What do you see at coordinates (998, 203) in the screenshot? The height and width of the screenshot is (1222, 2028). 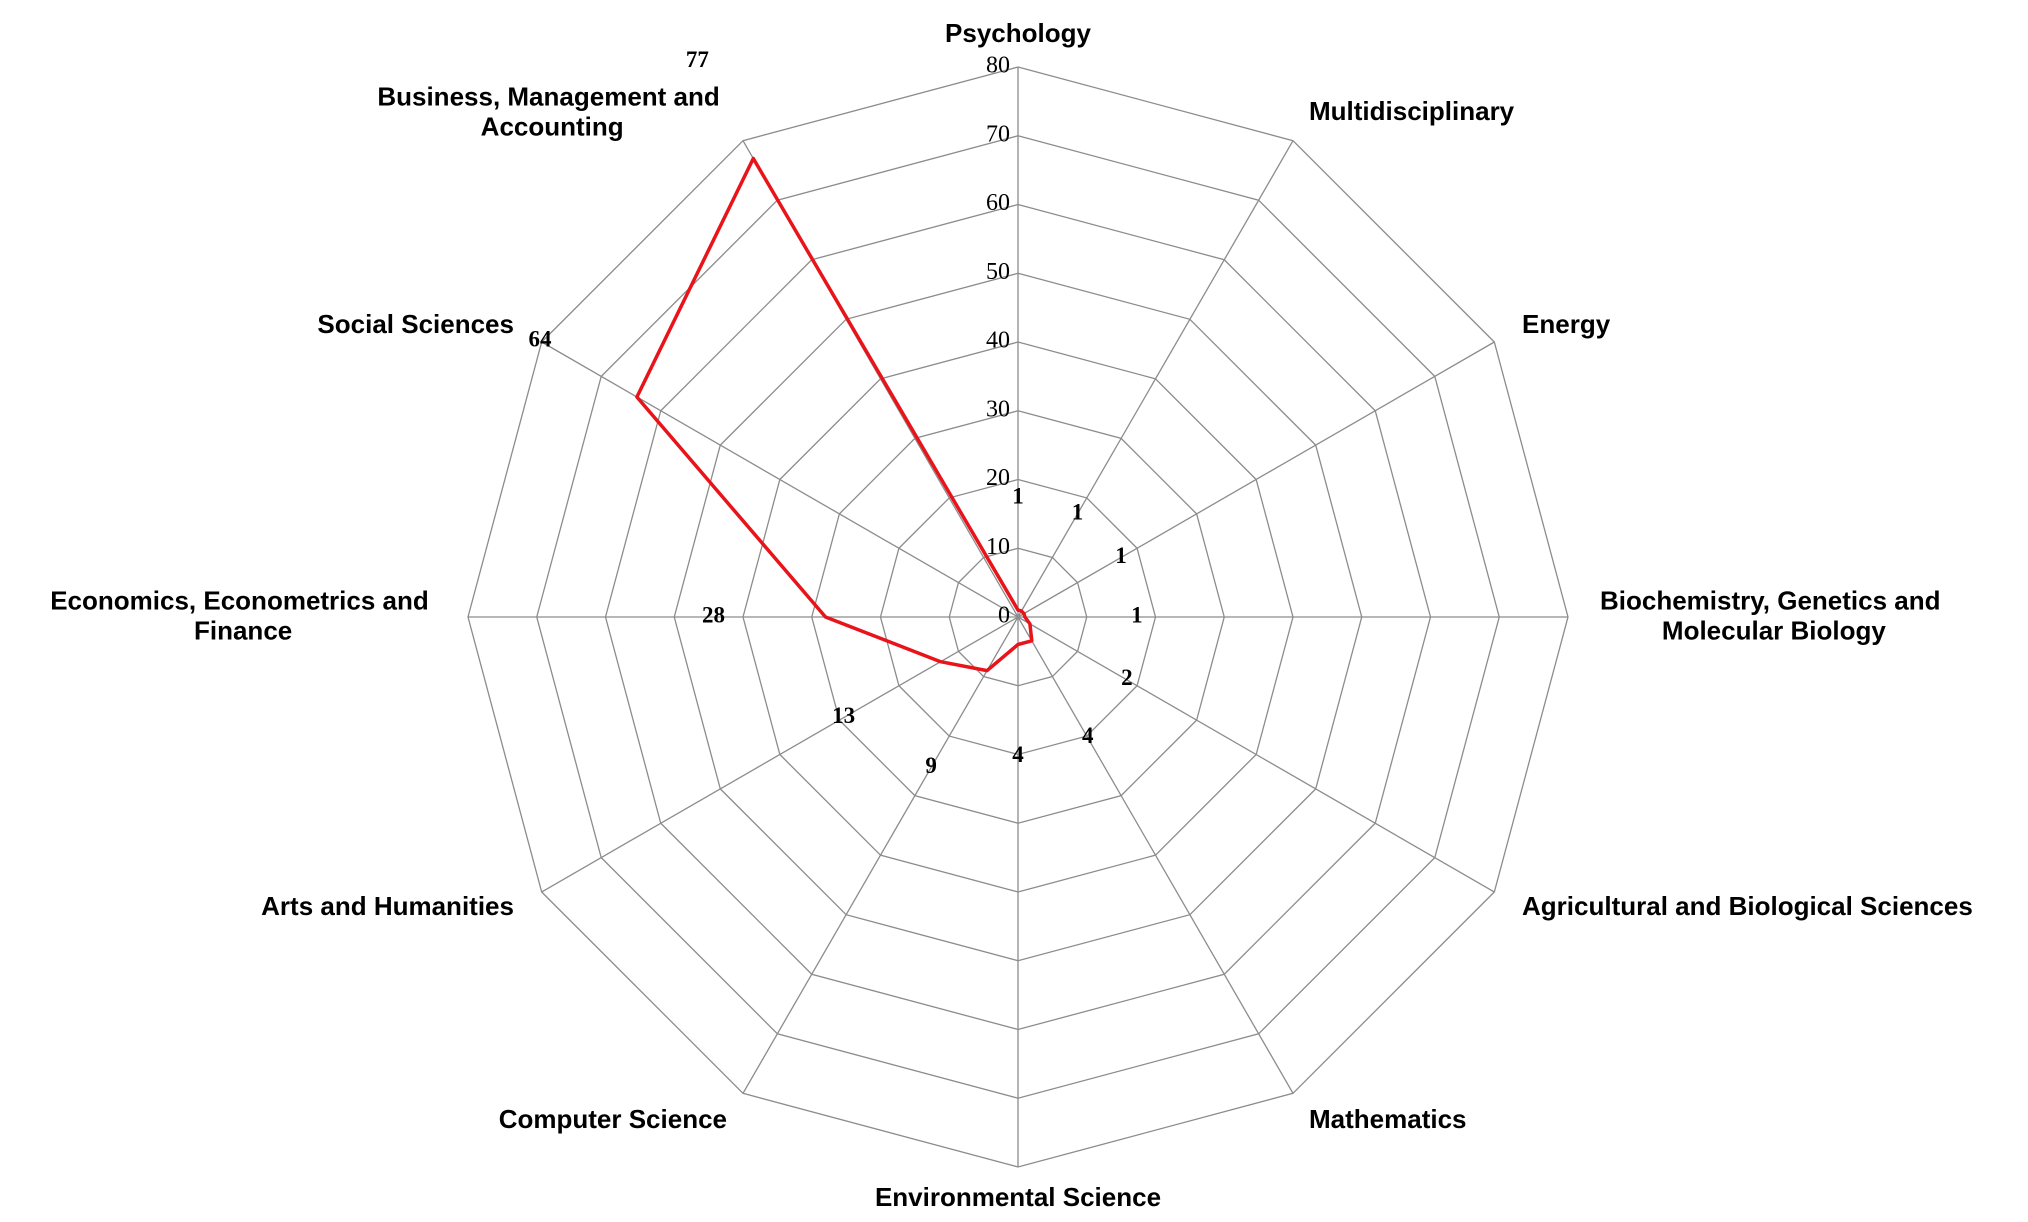 I see `y-tick-label: 60` at bounding box center [998, 203].